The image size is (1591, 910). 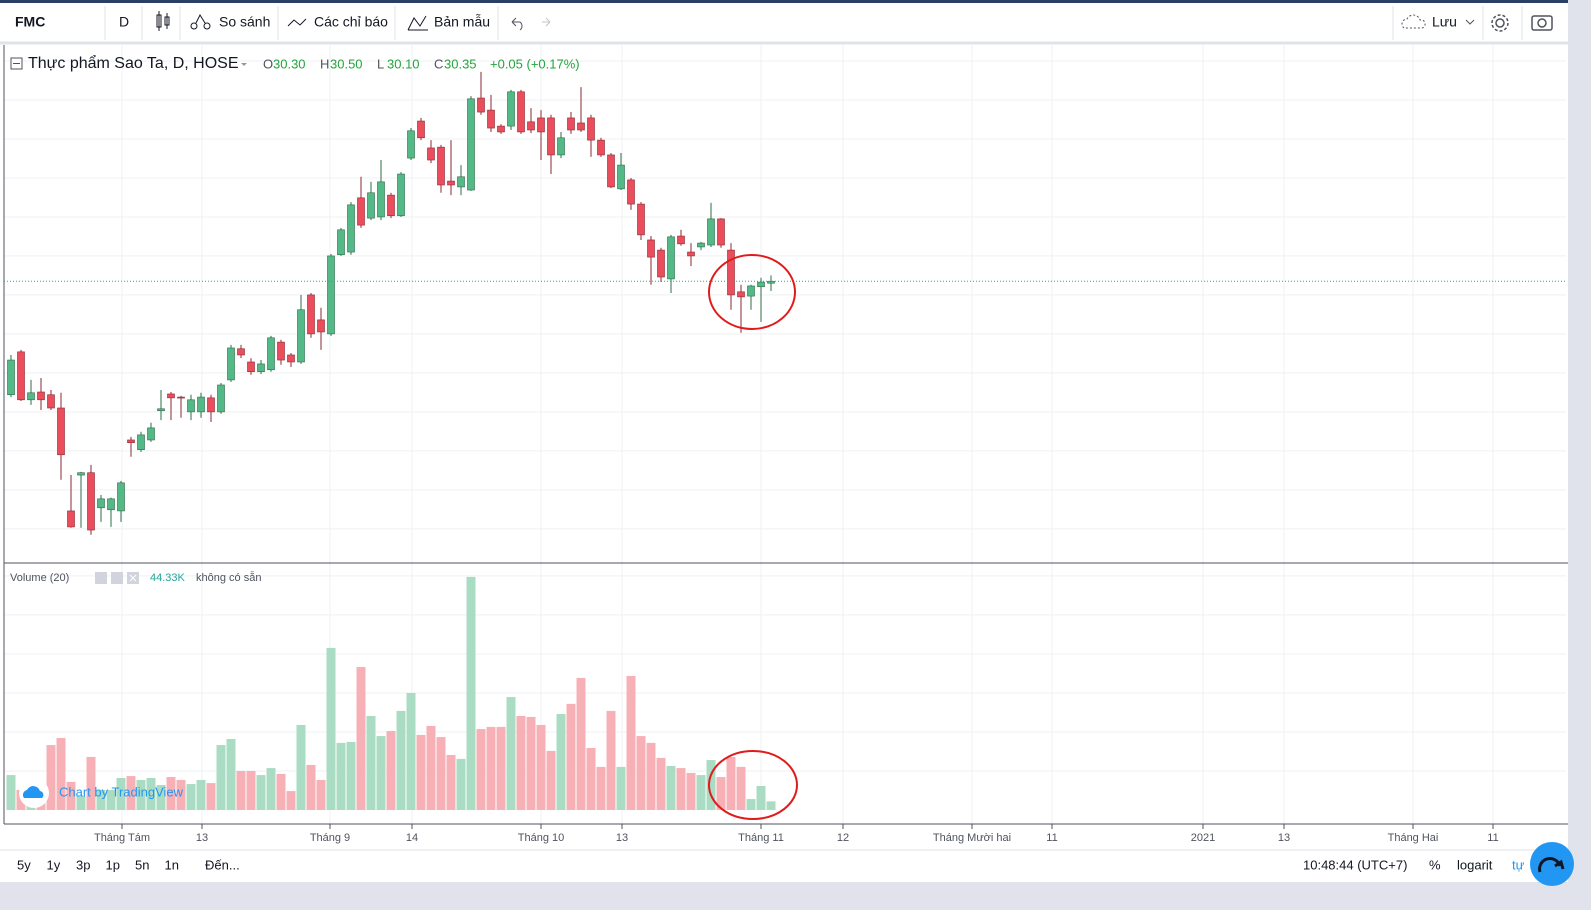 What do you see at coordinates (172, 864) in the screenshot?
I see `range-button: 1n` at bounding box center [172, 864].